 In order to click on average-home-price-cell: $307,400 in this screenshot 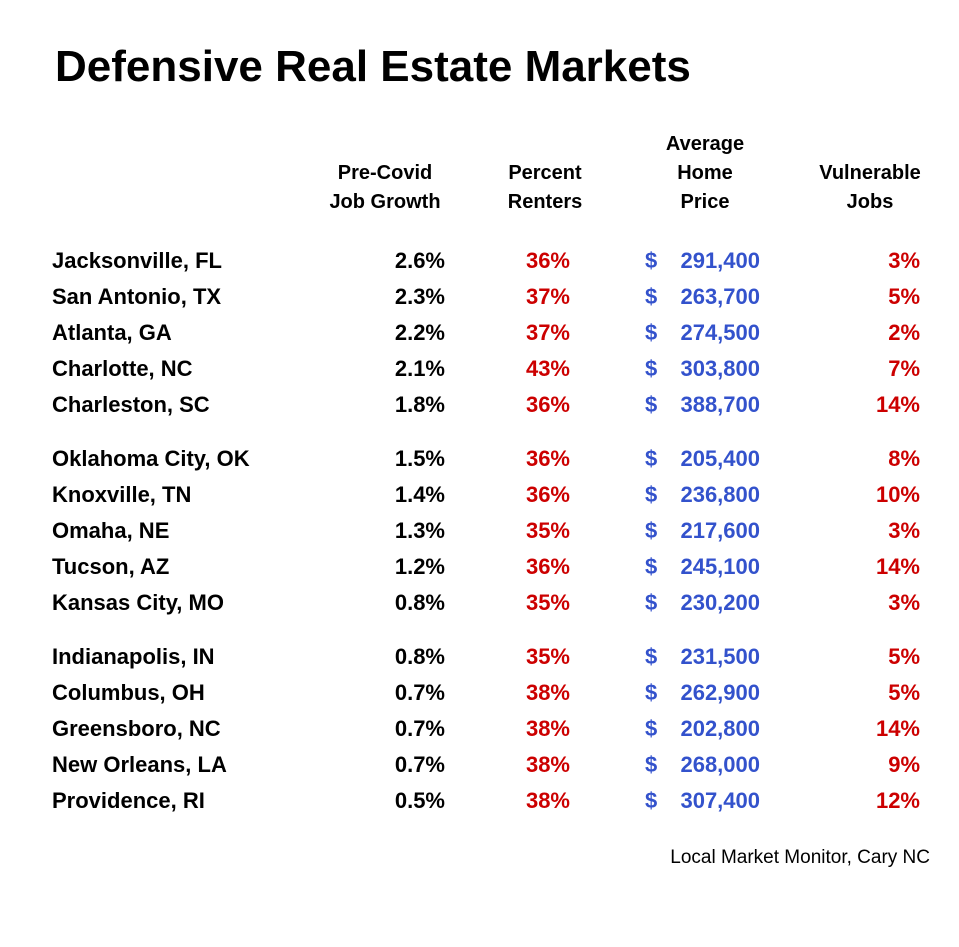, I will do `click(705, 801)`.